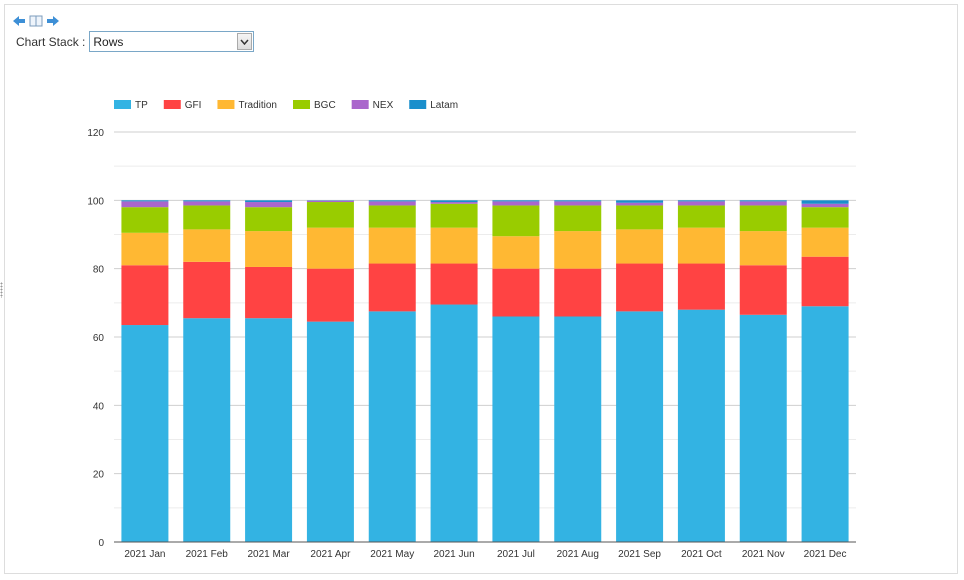 This screenshot has width=964, height=580. Describe the element at coordinates (268, 554) in the screenshot. I see `x-tick-label: 2021 Mar` at that location.